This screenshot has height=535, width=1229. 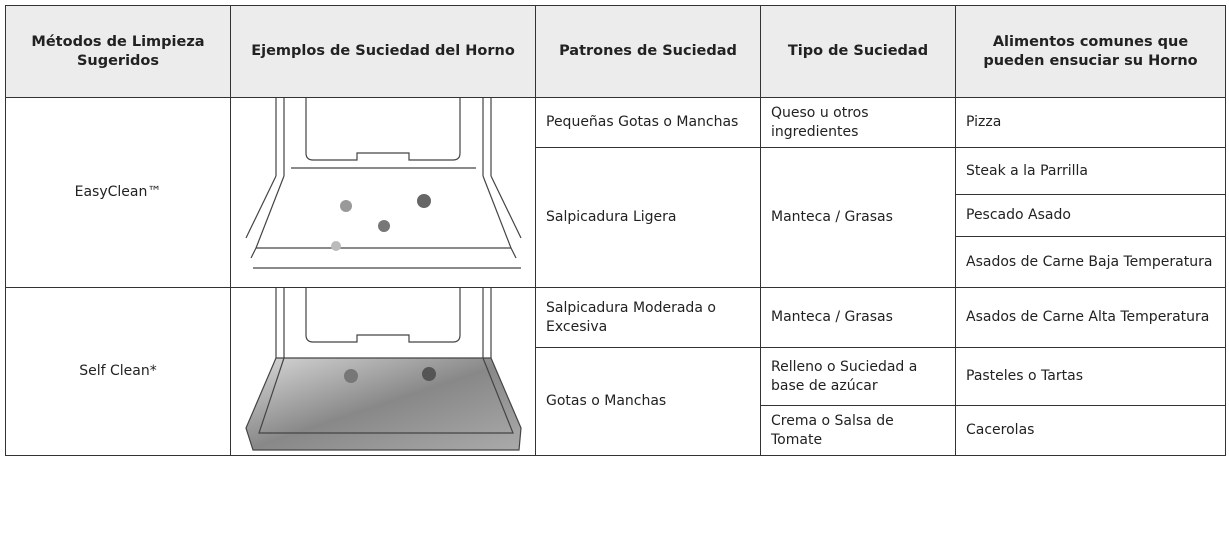 I want to click on pattern: Gotas o Manchas, so click(x=648, y=401).